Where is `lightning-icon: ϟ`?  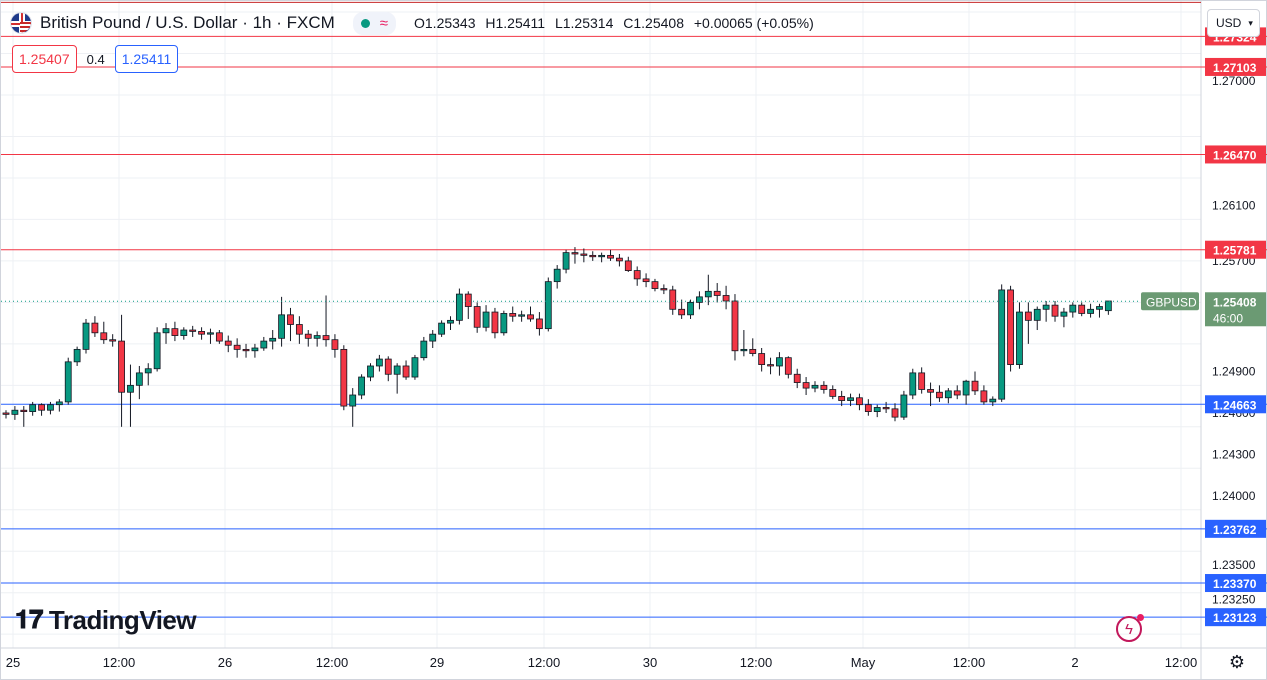 lightning-icon: ϟ is located at coordinates (1130, 628).